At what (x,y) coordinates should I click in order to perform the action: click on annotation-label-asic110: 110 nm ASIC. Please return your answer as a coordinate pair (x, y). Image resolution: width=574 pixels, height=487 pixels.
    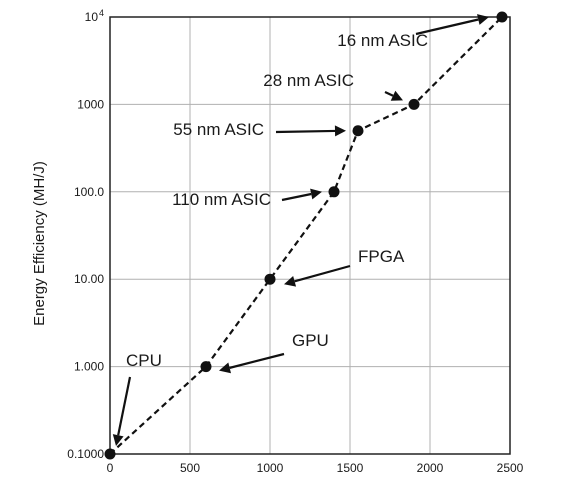
    Looking at the image, I should click on (221, 199).